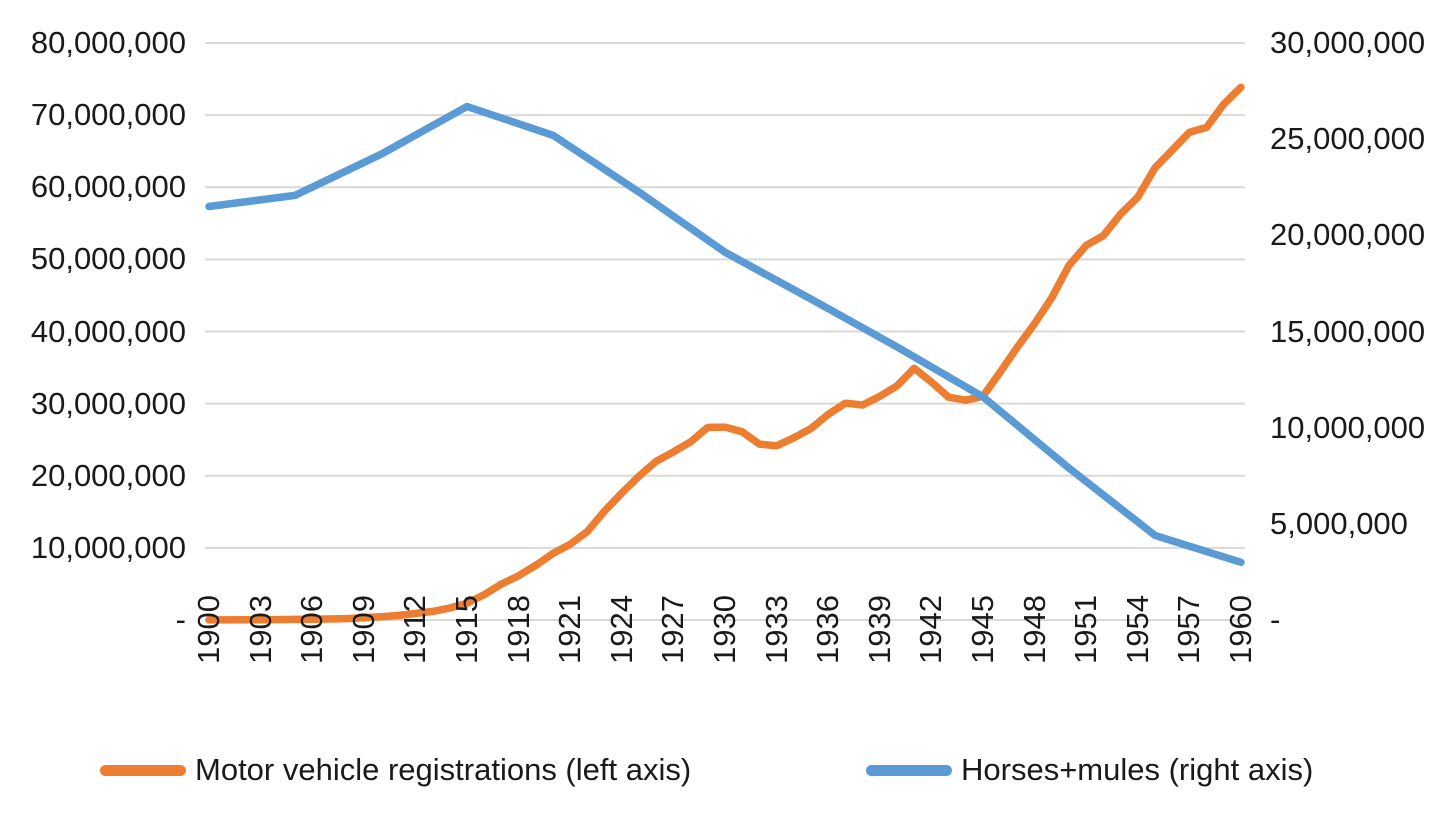 The width and height of the screenshot is (1456, 815). What do you see at coordinates (518, 629) in the screenshot?
I see `x-axis-tick-label: 1918` at bounding box center [518, 629].